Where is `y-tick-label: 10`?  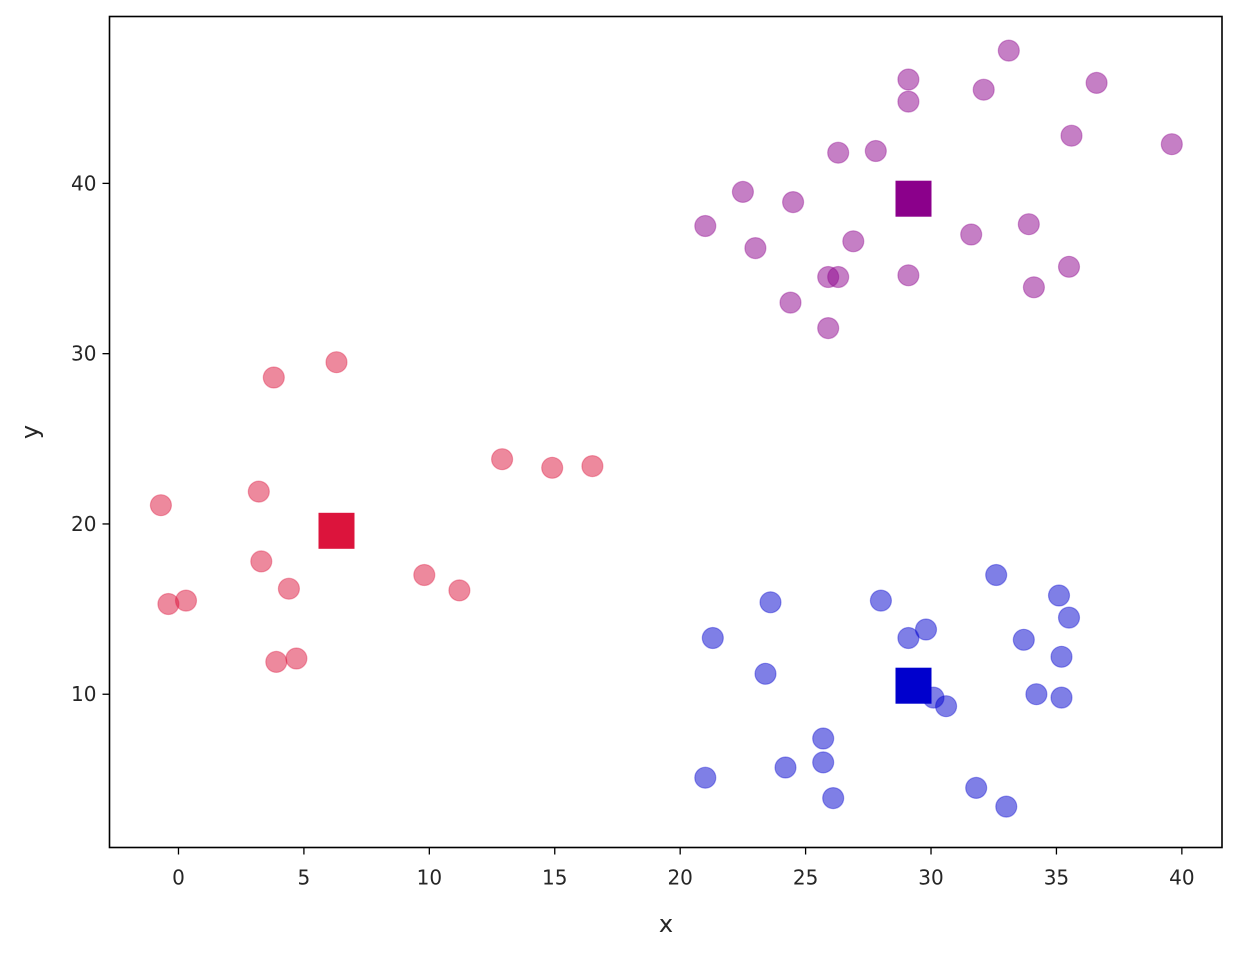 y-tick-label: 10 is located at coordinates (83, 694).